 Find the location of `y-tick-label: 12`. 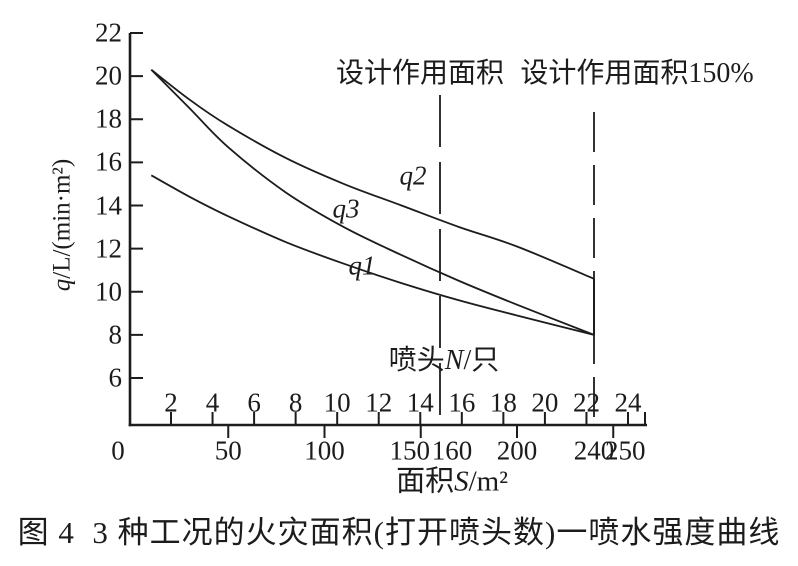

y-tick-label: 12 is located at coordinates (108, 248).